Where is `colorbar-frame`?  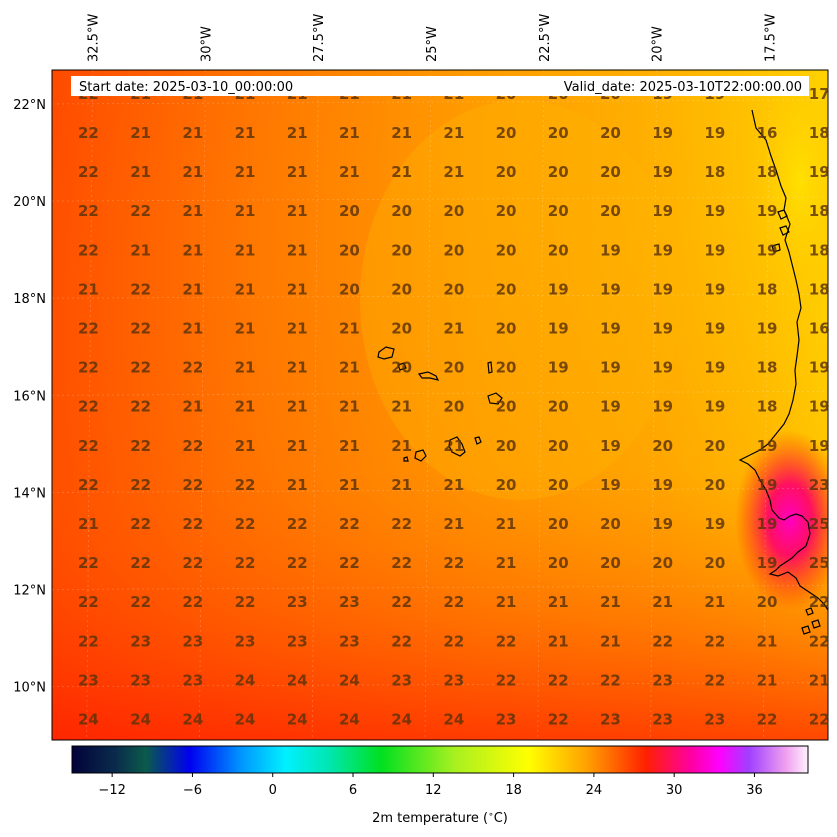
colorbar-frame is located at coordinates (440, 759).